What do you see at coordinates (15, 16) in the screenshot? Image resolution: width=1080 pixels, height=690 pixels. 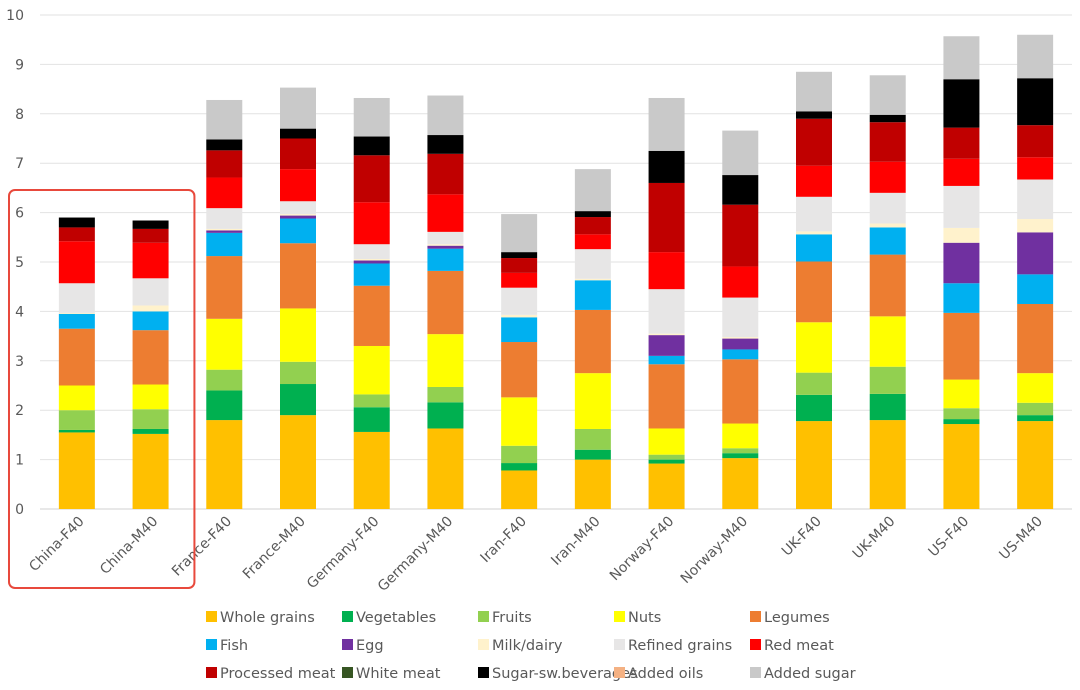 I see `y-tick-label: 10` at bounding box center [15, 16].